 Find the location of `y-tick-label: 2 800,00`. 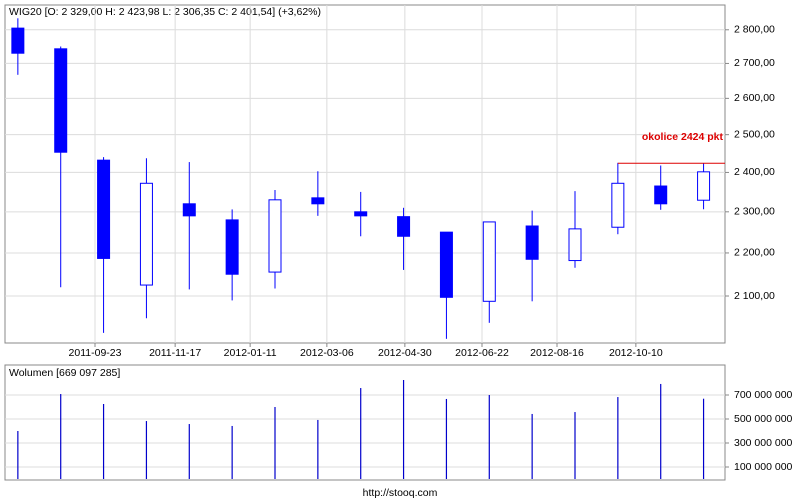

y-tick-label: 2 800,00 is located at coordinates (754, 30).